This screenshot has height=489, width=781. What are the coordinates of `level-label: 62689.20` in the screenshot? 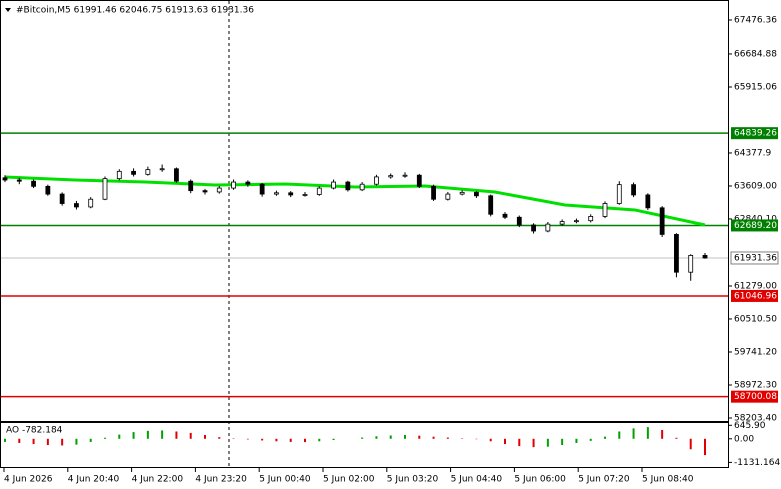 It's located at (755, 226).